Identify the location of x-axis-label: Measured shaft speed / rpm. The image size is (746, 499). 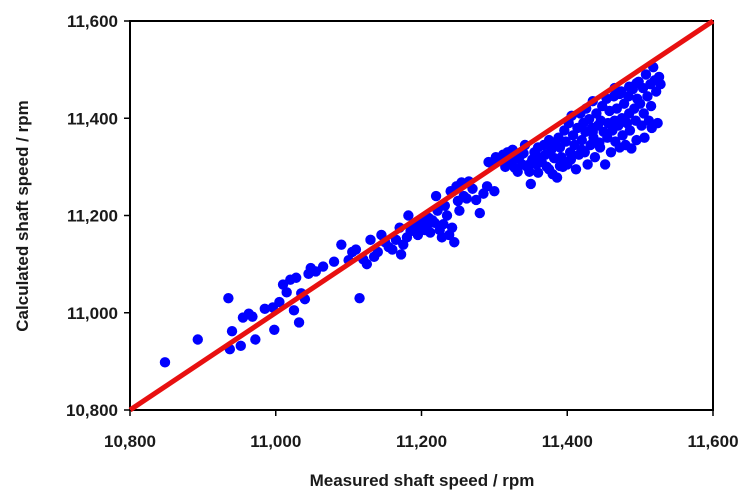
(422, 480).